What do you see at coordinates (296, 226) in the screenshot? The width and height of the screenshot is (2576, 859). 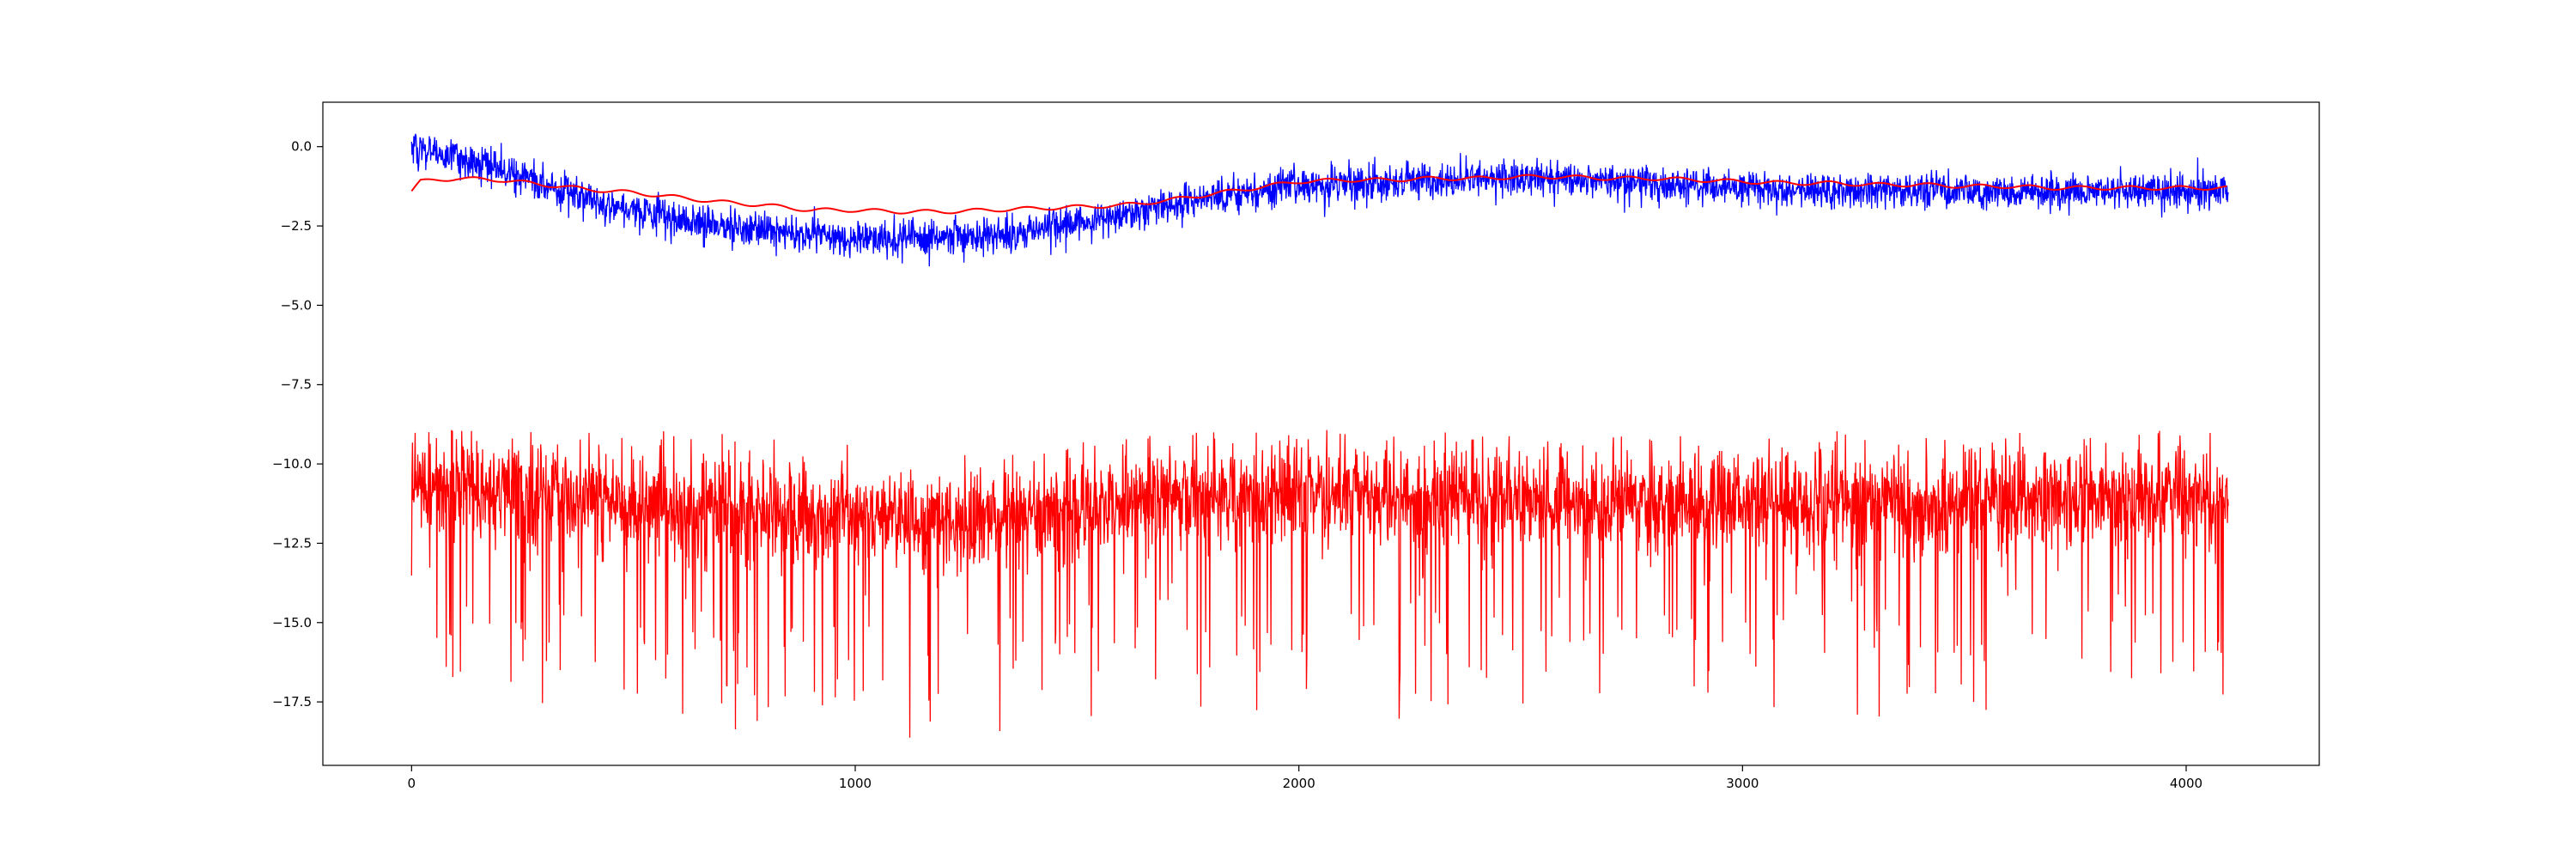 I see `y-tick-label: −2.5` at bounding box center [296, 226].